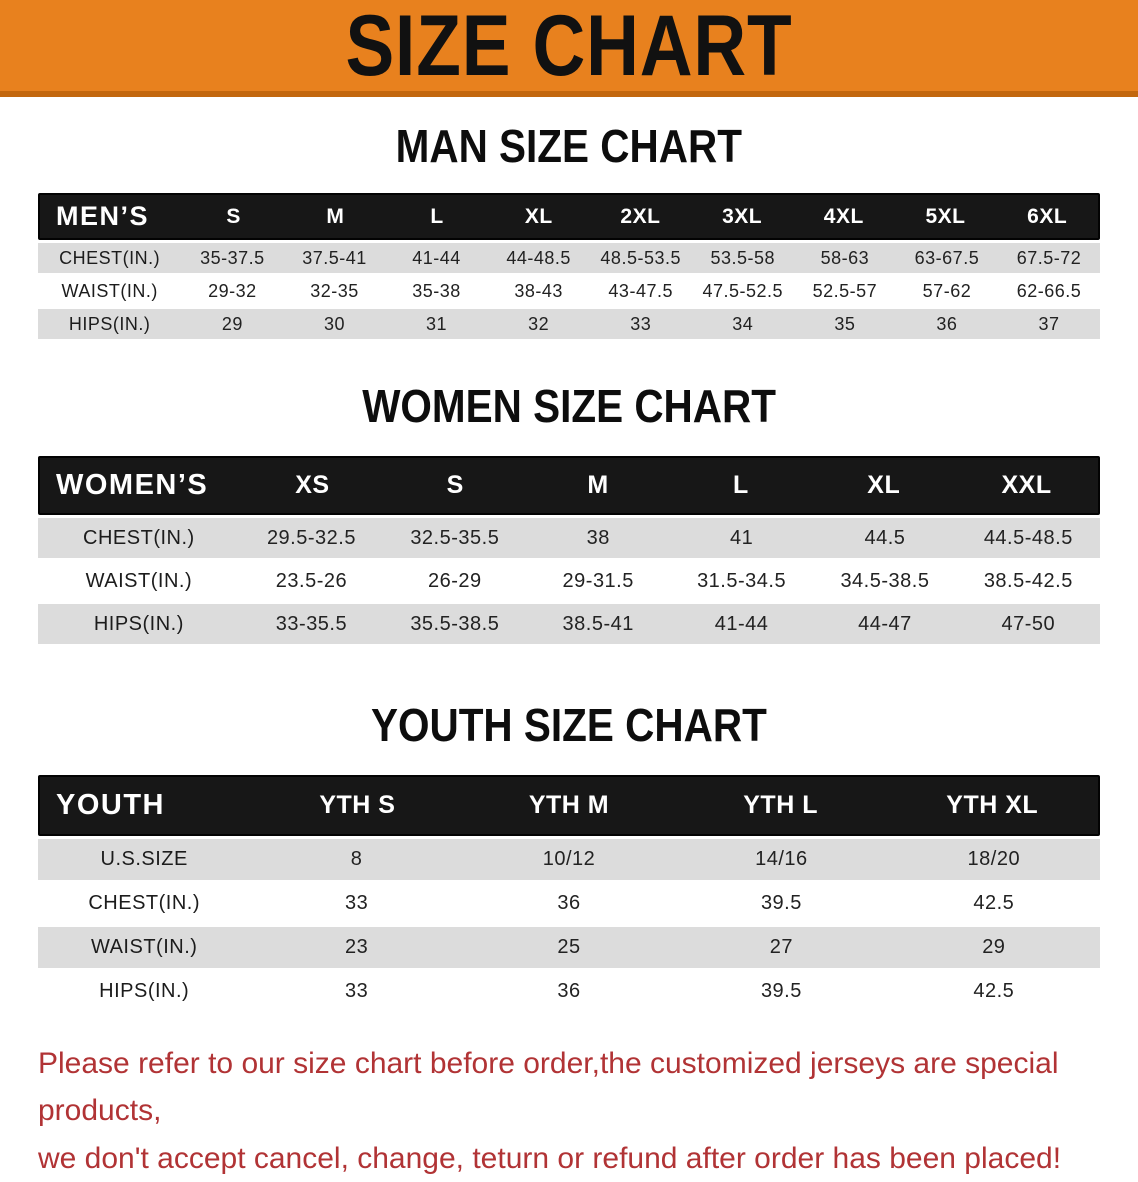 This screenshot has width=1138, height=1182. I want to click on women-cell-2-0: 33-35.5, so click(311, 623).